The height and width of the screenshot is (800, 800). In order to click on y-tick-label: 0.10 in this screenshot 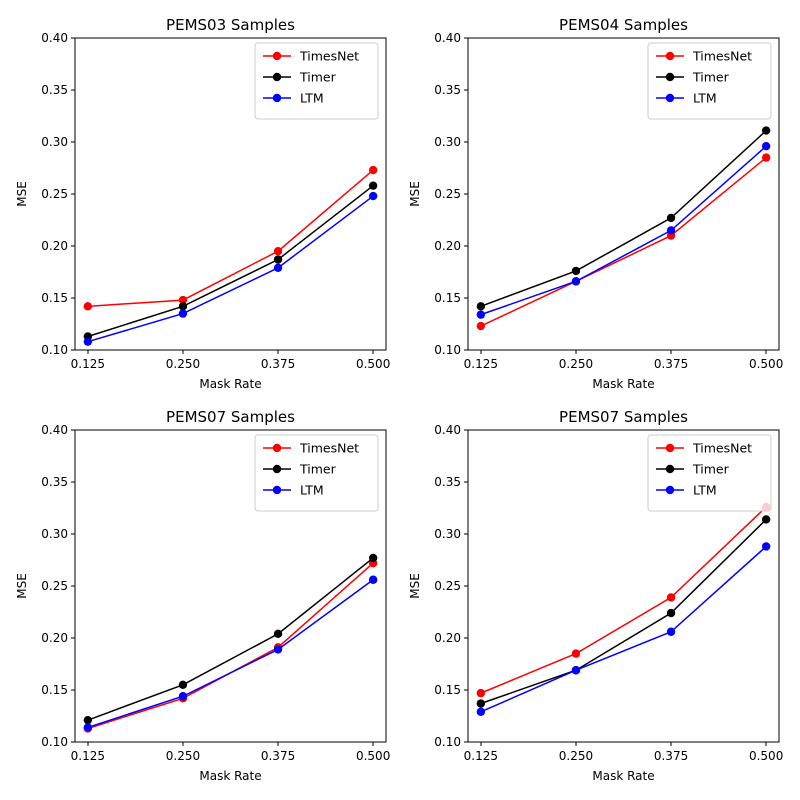, I will do `click(54, 742)`.